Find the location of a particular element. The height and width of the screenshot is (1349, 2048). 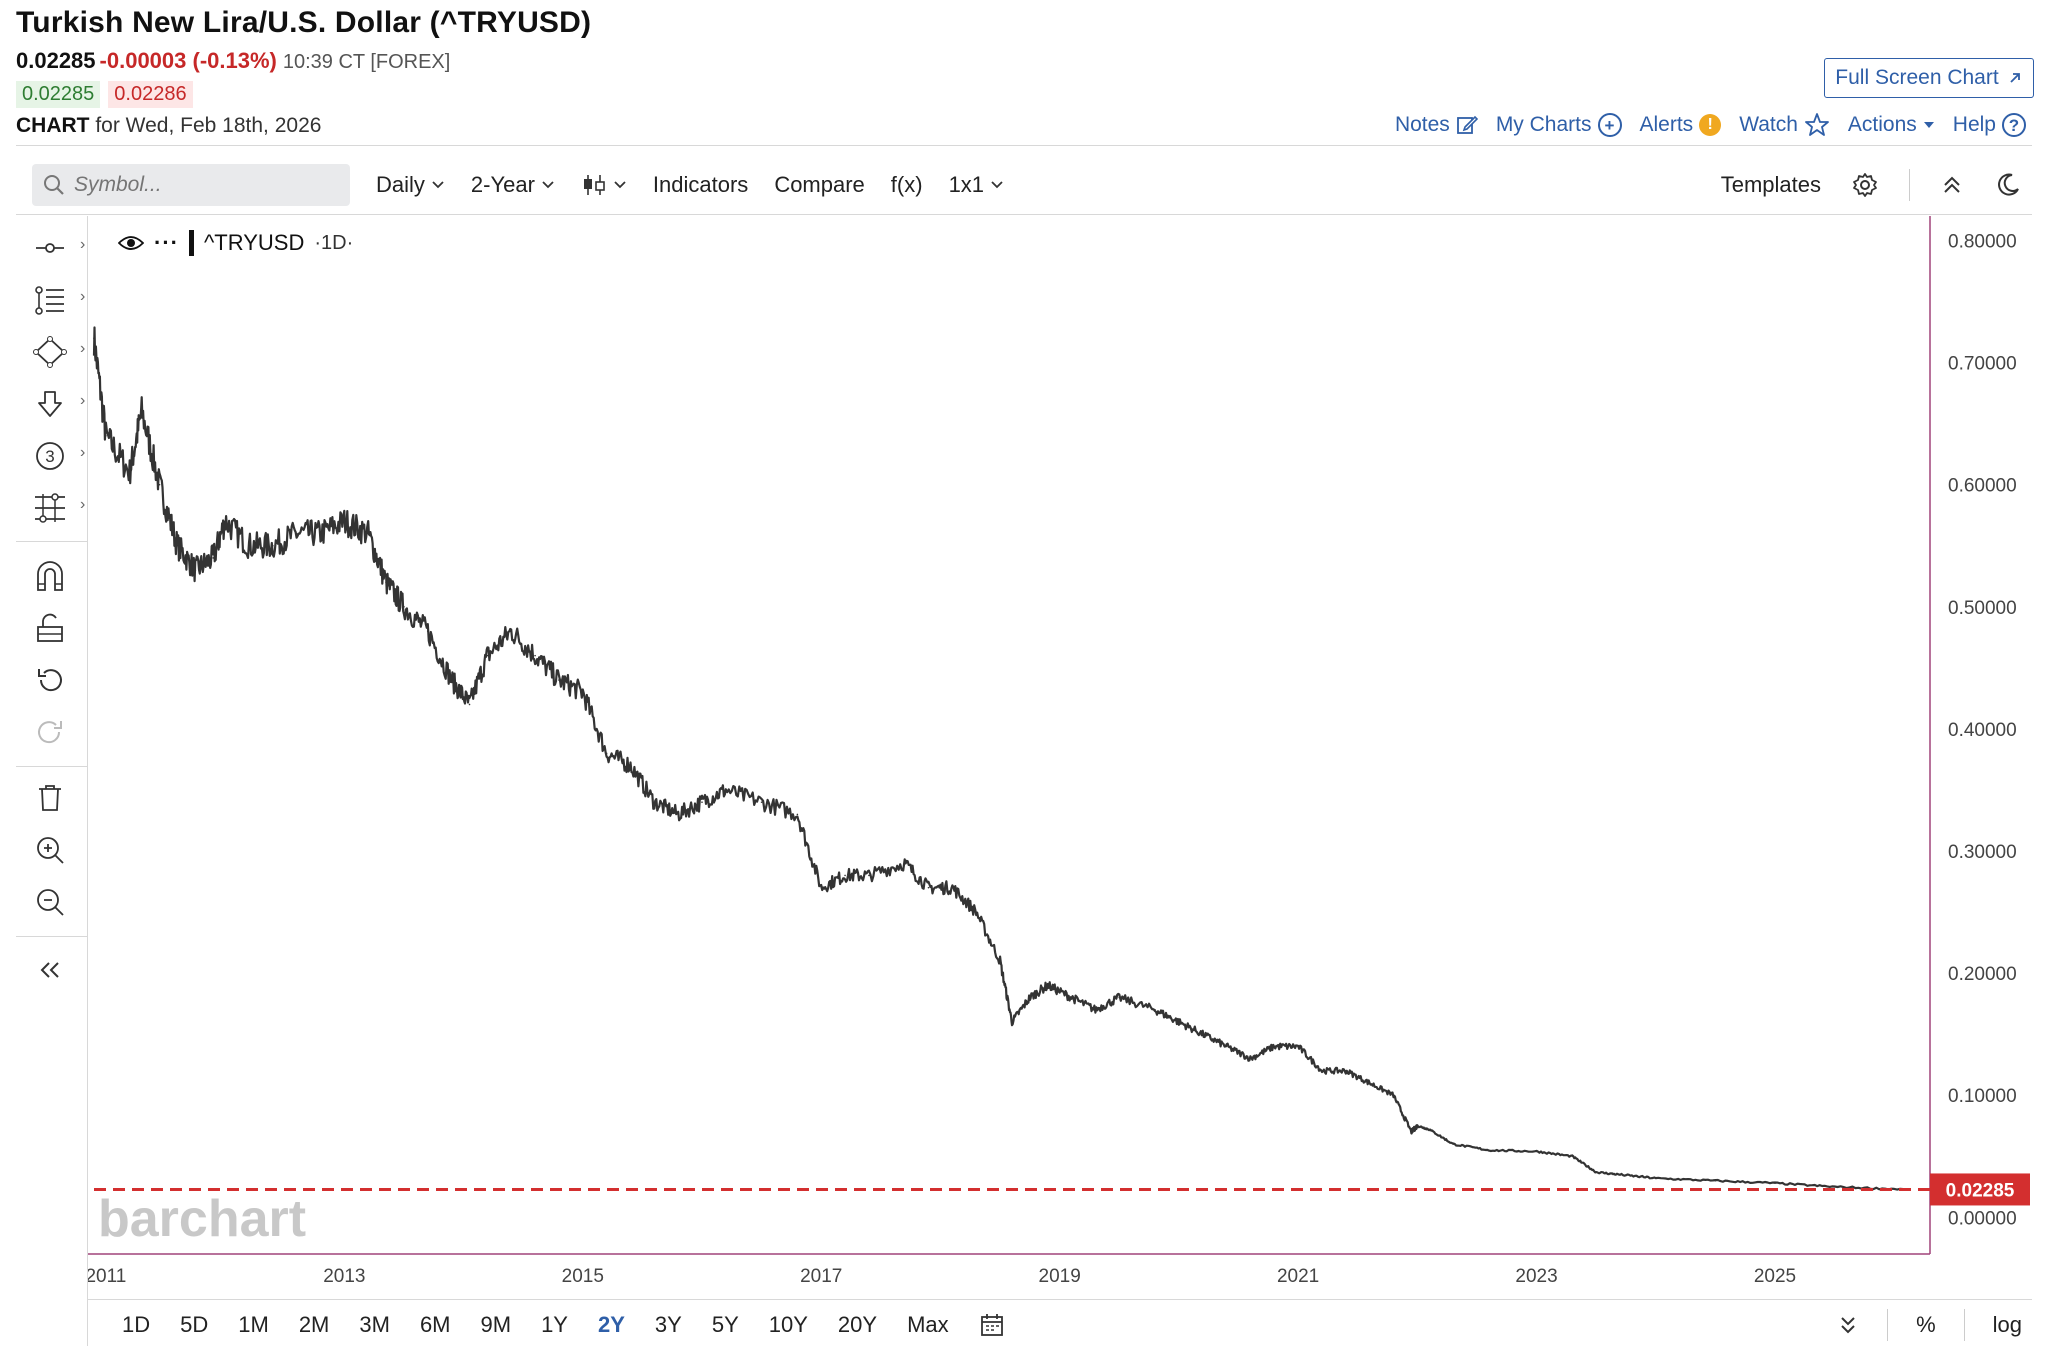

alerts-link: Alerts ! is located at coordinates (1681, 125).